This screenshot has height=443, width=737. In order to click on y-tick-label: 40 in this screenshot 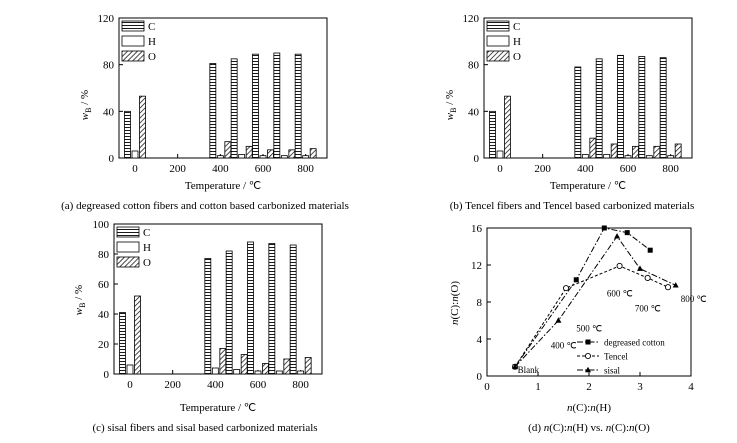, I will do `click(474, 112)`.